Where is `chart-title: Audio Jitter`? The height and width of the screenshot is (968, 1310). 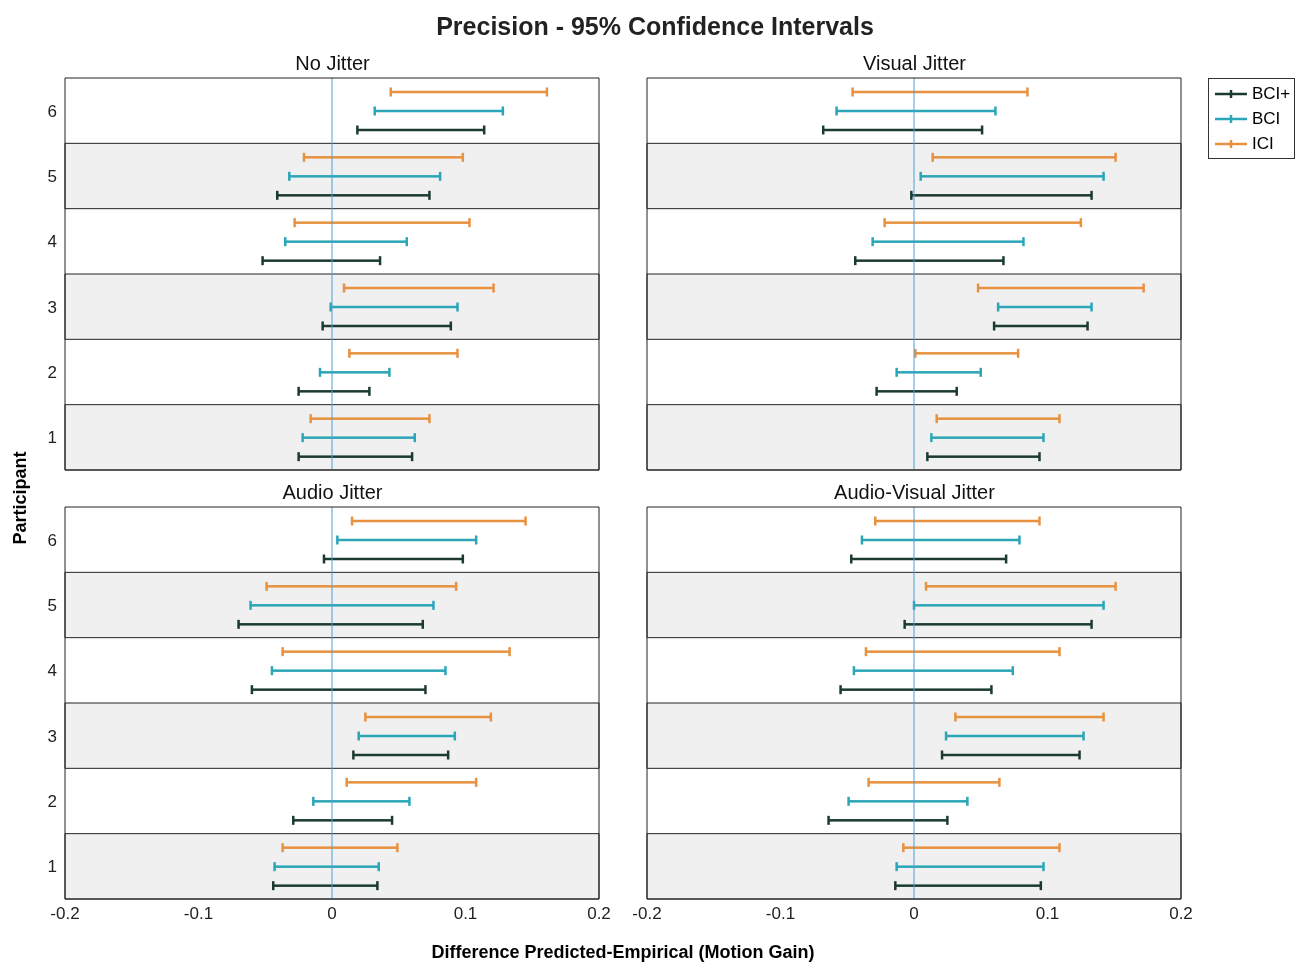
chart-title: Audio Jitter is located at coordinates (332, 492).